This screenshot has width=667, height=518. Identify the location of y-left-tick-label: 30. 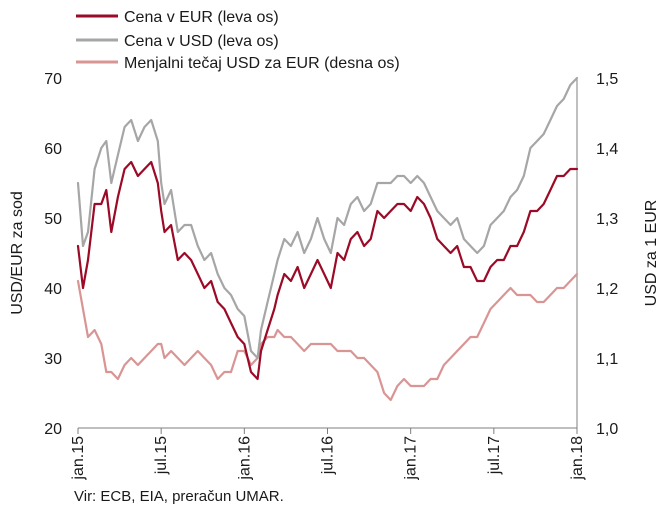
(53, 359).